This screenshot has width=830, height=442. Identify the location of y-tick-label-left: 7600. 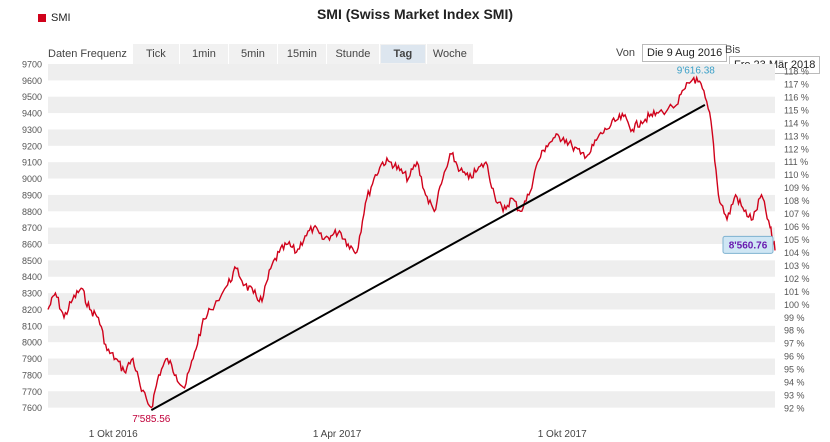
(32, 408).